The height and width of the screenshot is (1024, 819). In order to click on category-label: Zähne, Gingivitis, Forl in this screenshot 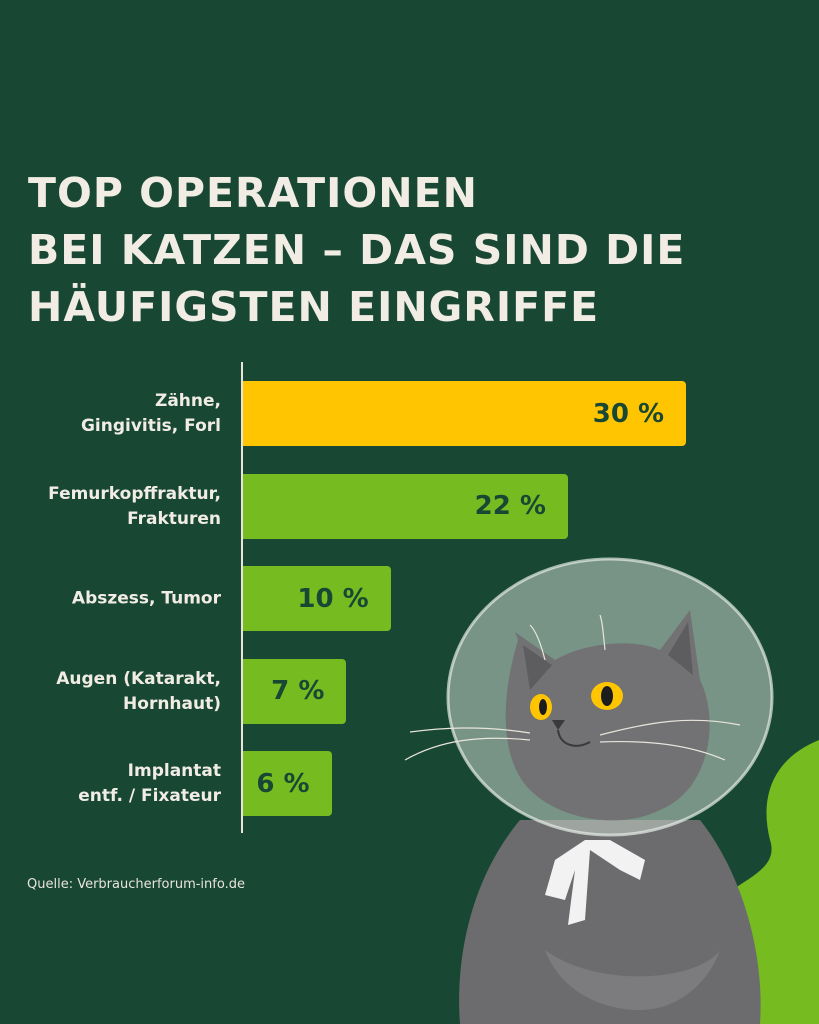, I will do `click(151, 414)`.